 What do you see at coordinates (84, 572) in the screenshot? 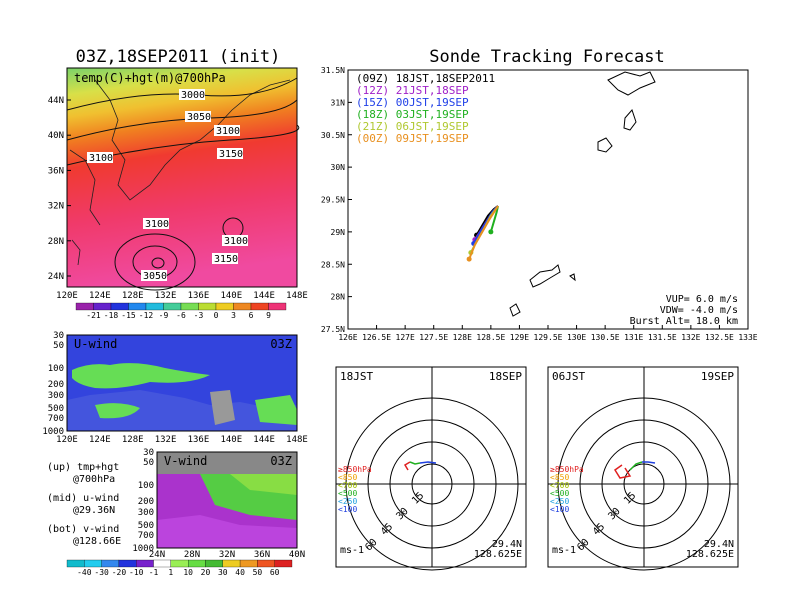
I see `colorbar-tick-label: -40` at bounding box center [84, 572].